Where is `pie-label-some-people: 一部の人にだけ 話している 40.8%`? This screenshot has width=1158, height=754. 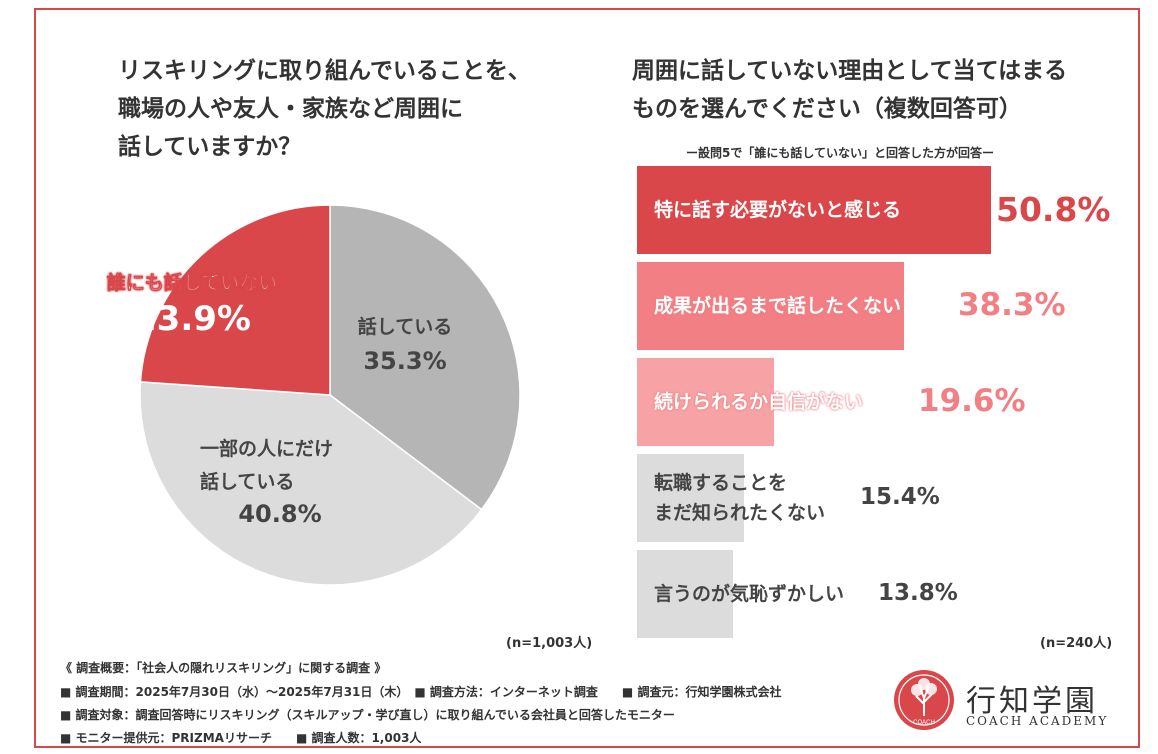
pie-label-some-people: 一部の人にだけ 話している 40.8% is located at coordinates (280, 481).